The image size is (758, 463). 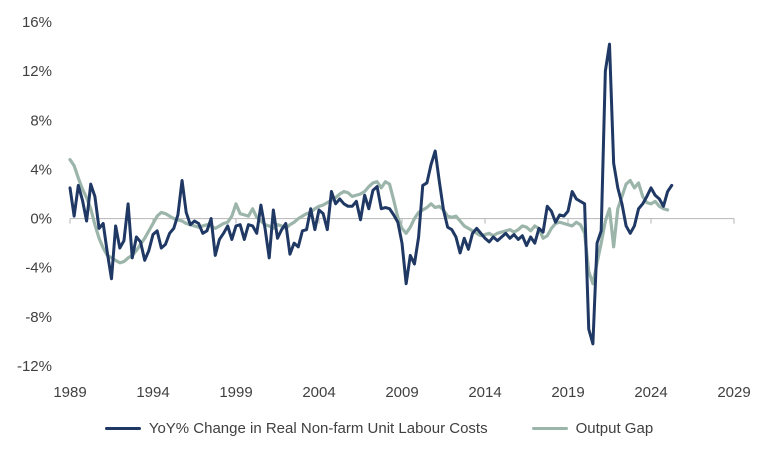 I want to click on x-tick-label: 1999, so click(x=235, y=392).